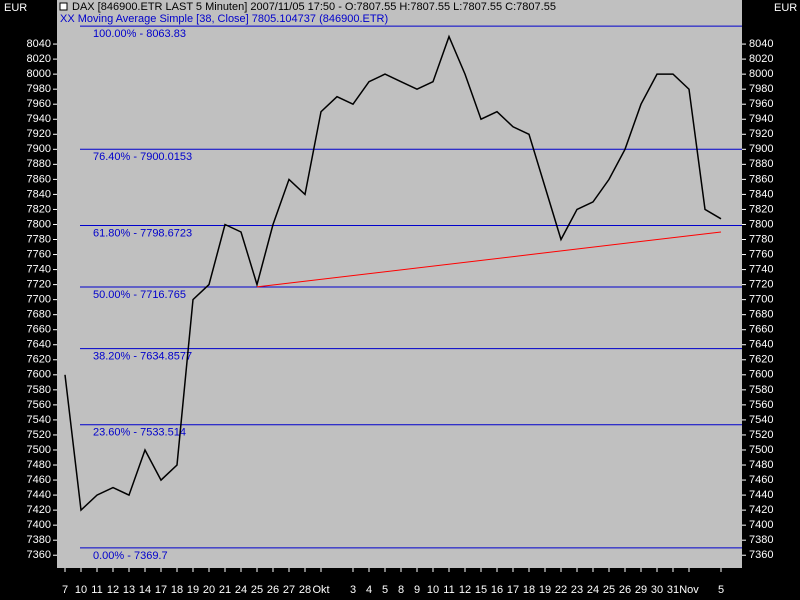 The height and width of the screenshot is (600, 800). Describe the element at coordinates (39, 179) in the screenshot. I see `y-tick-label-left: 7860` at that location.